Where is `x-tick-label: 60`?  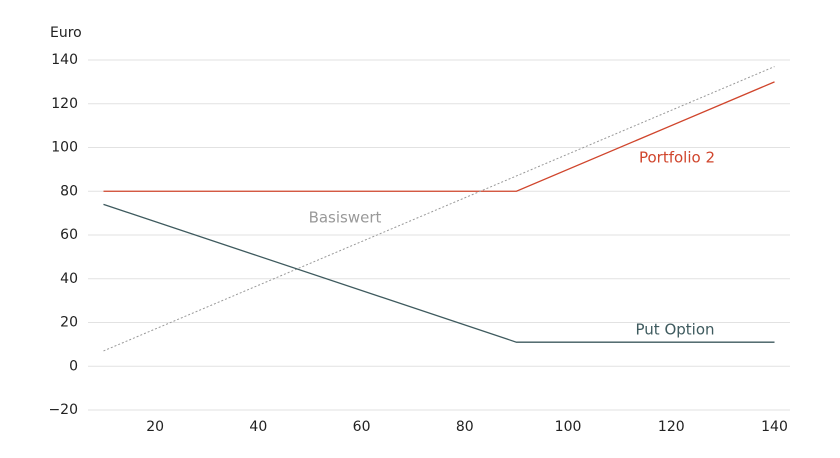
x-tick-label: 60 is located at coordinates (362, 427).